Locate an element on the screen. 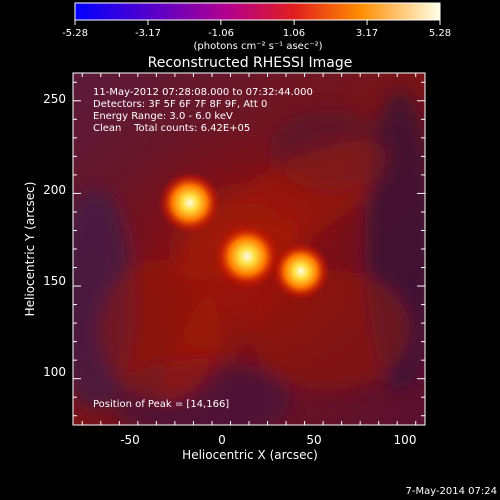 This screenshot has width=500, height=500. colorbar-ticks is located at coordinates (257, 22).